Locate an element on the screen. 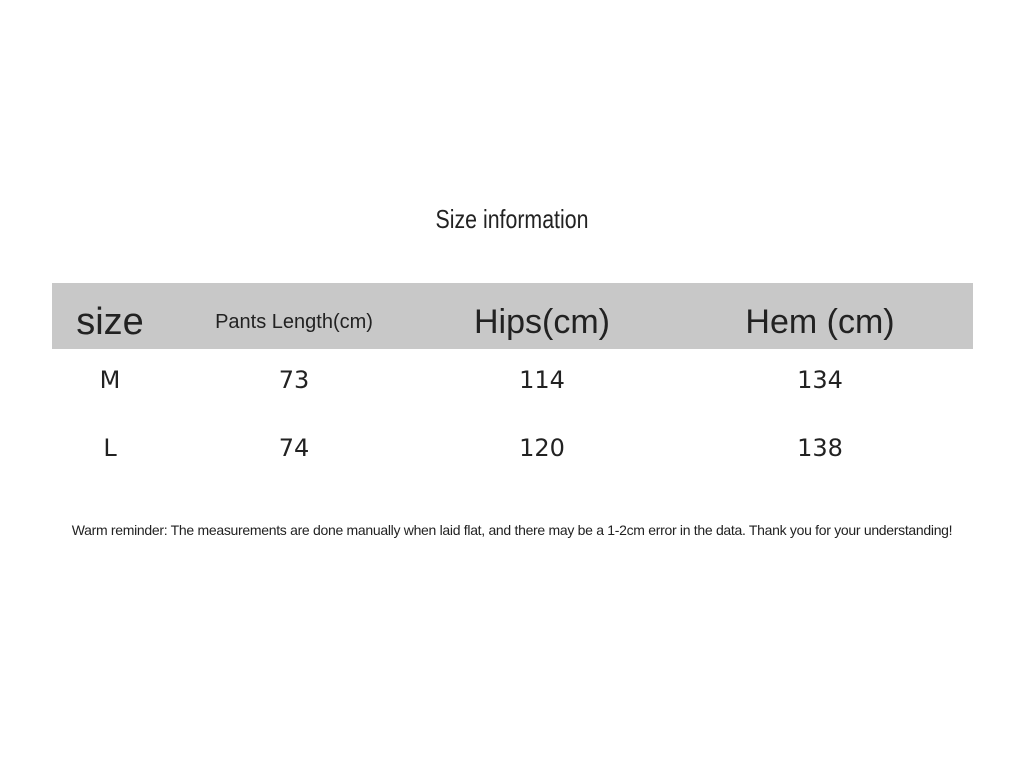 The width and height of the screenshot is (1024, 768). table-cell: L is located at coordinates (110, 448).